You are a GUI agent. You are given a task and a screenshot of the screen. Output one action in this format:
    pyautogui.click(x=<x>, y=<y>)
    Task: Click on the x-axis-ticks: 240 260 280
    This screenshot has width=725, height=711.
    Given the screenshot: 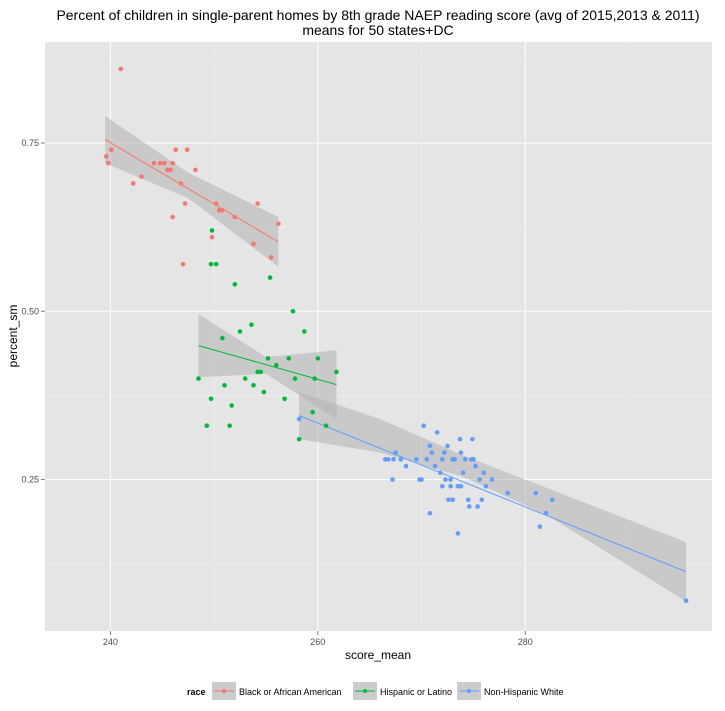 What is the action you would take?
    pyautogui.click(x=318, y=639)
    